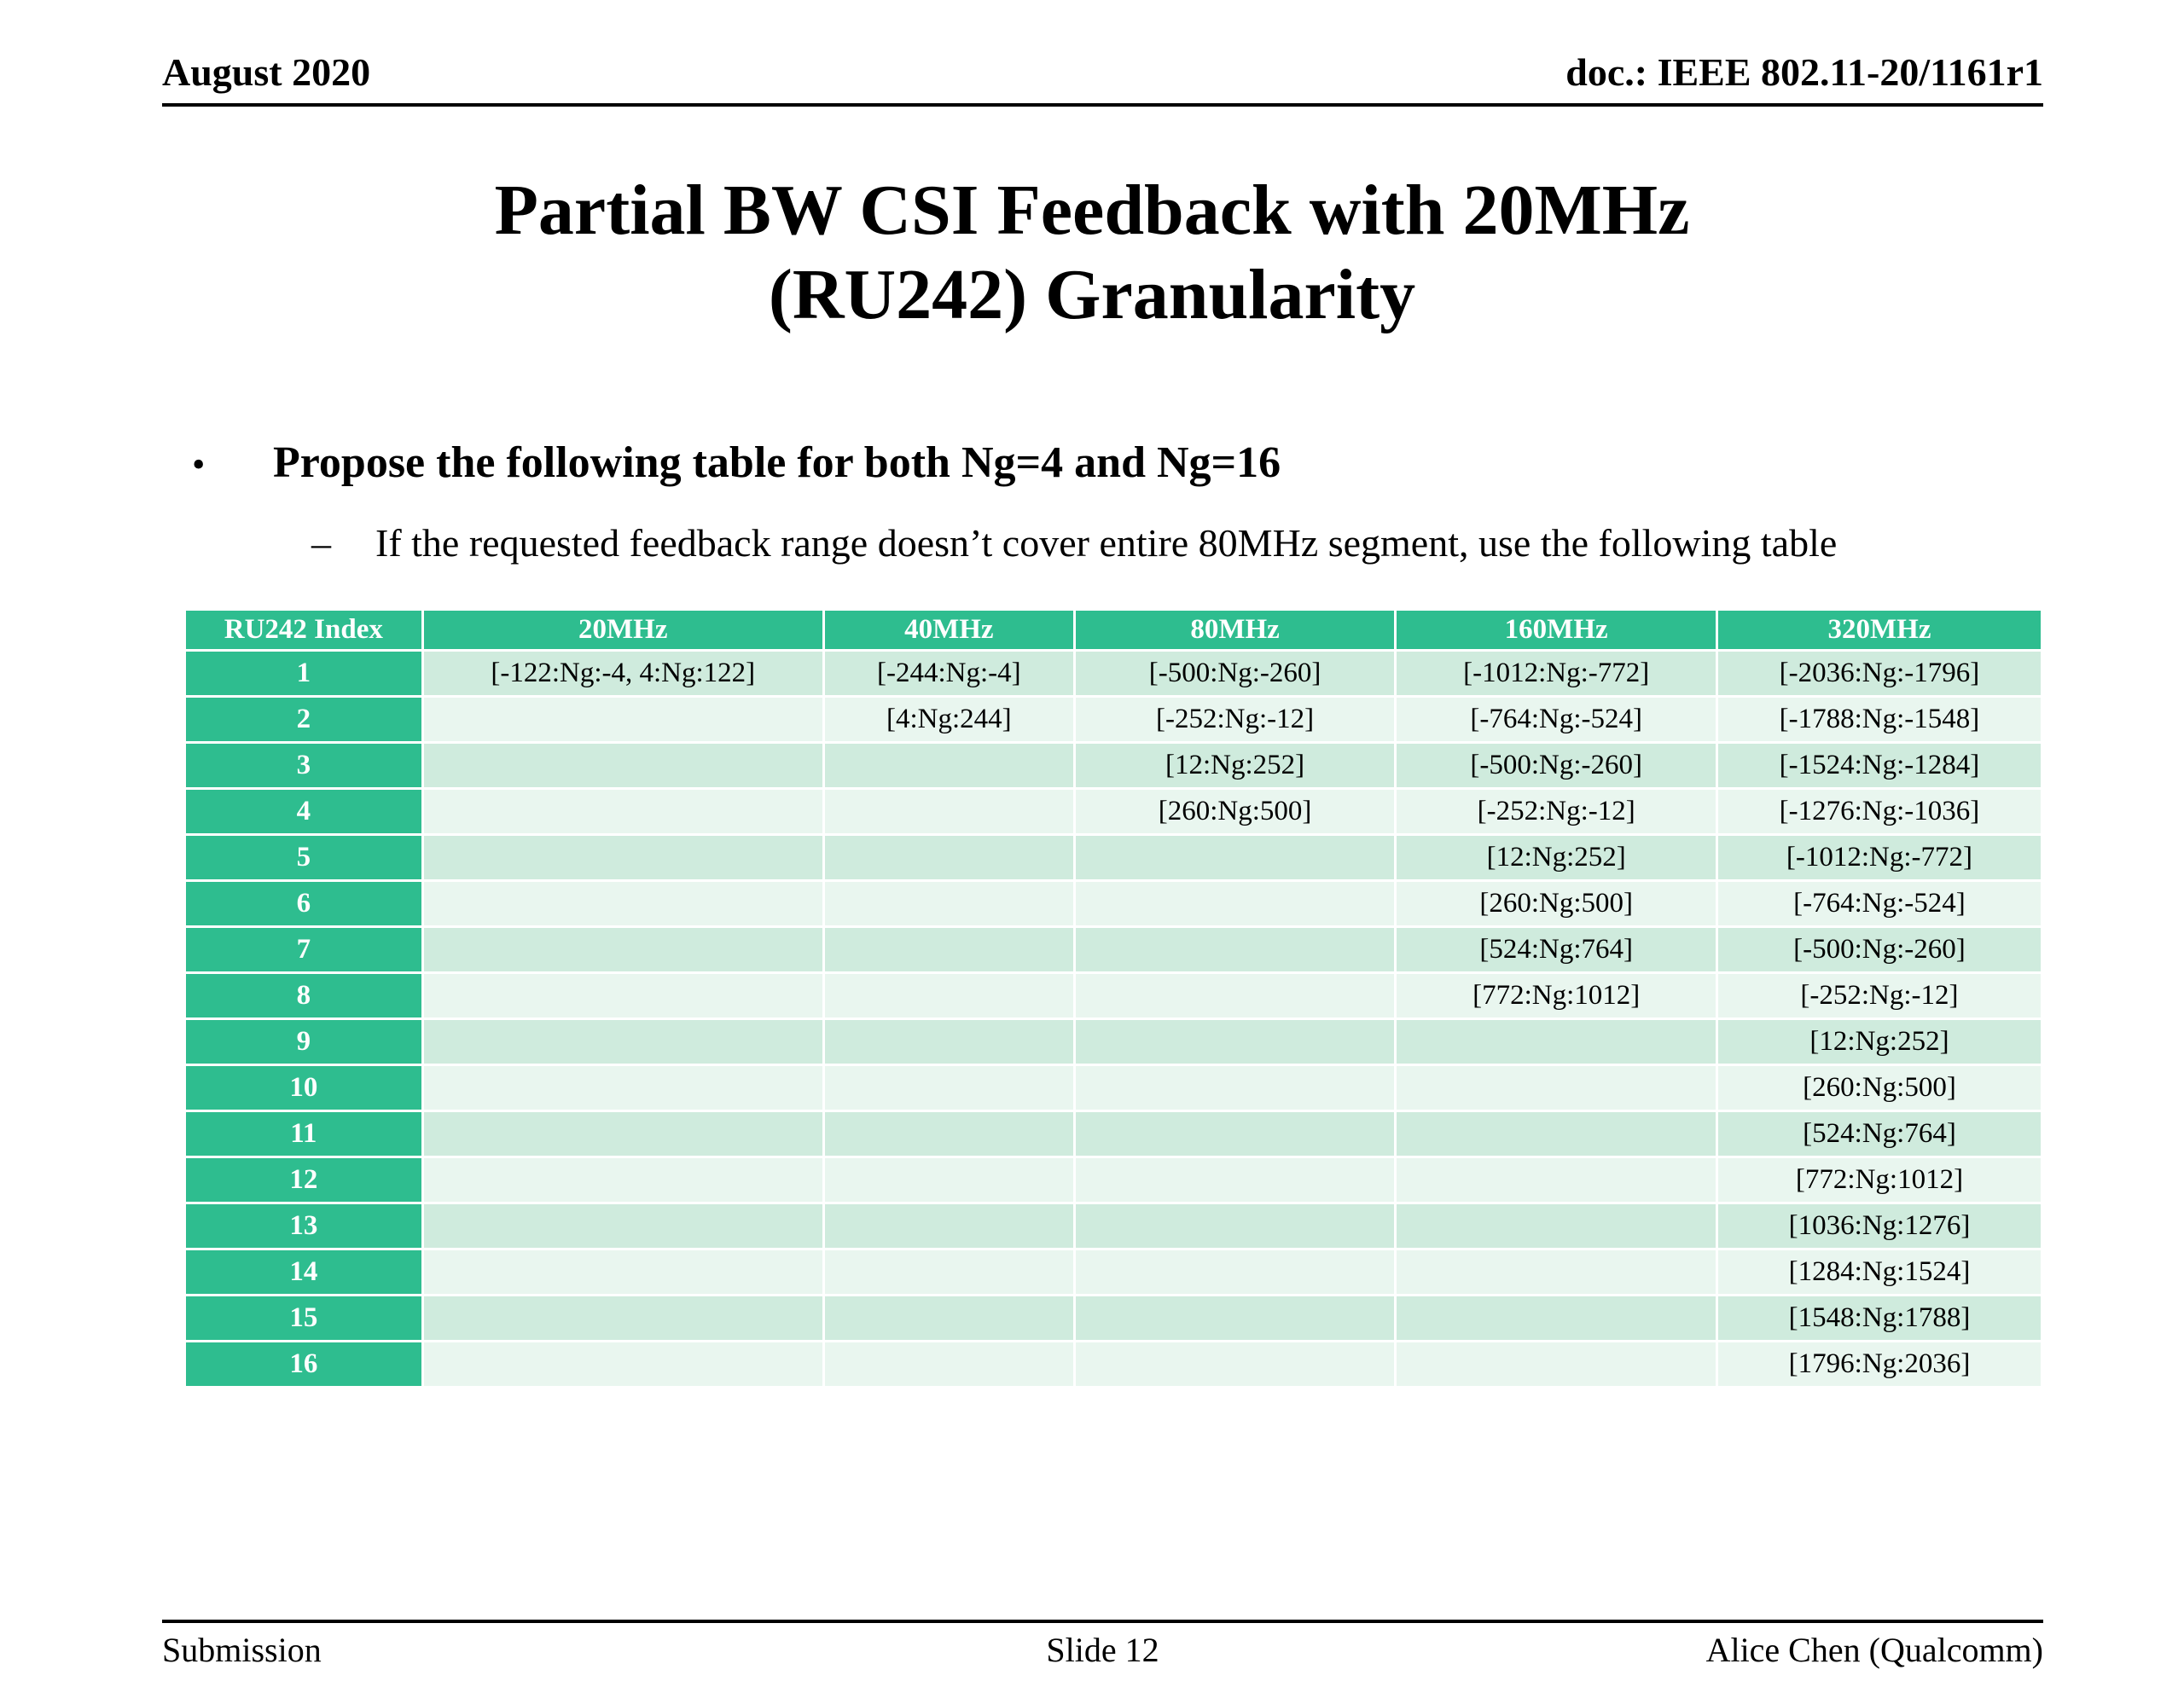 This screenshot has height=1687, width=2184. Describe the element at coordinates (949, 720) in the screenshot. I see `table-cell: [4:Ng:244]` at that location.